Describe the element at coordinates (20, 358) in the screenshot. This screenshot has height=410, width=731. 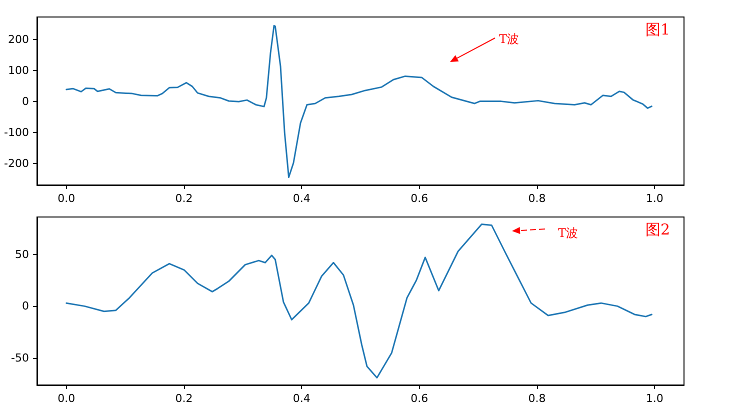
I see `y-tick-label: -50` at that location.